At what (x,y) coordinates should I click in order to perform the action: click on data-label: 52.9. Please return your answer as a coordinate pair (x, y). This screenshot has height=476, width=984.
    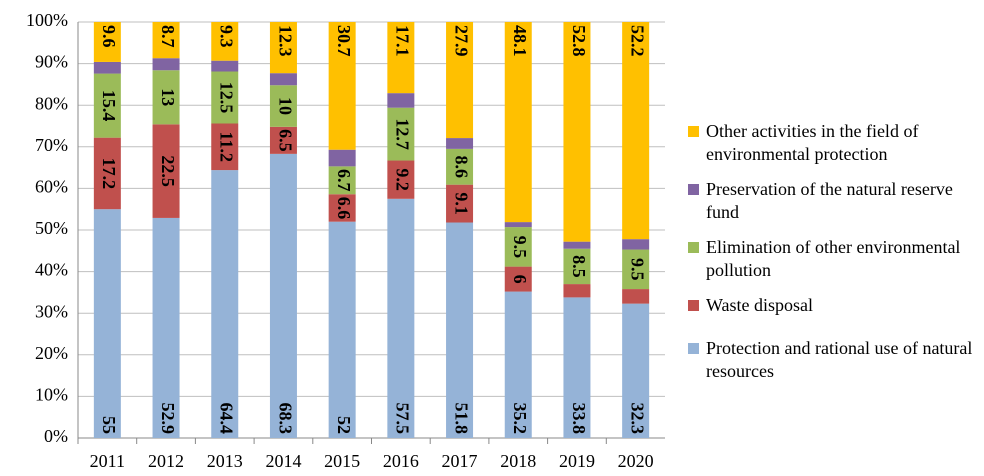
    Looking at the image, I should click on (168, 419).